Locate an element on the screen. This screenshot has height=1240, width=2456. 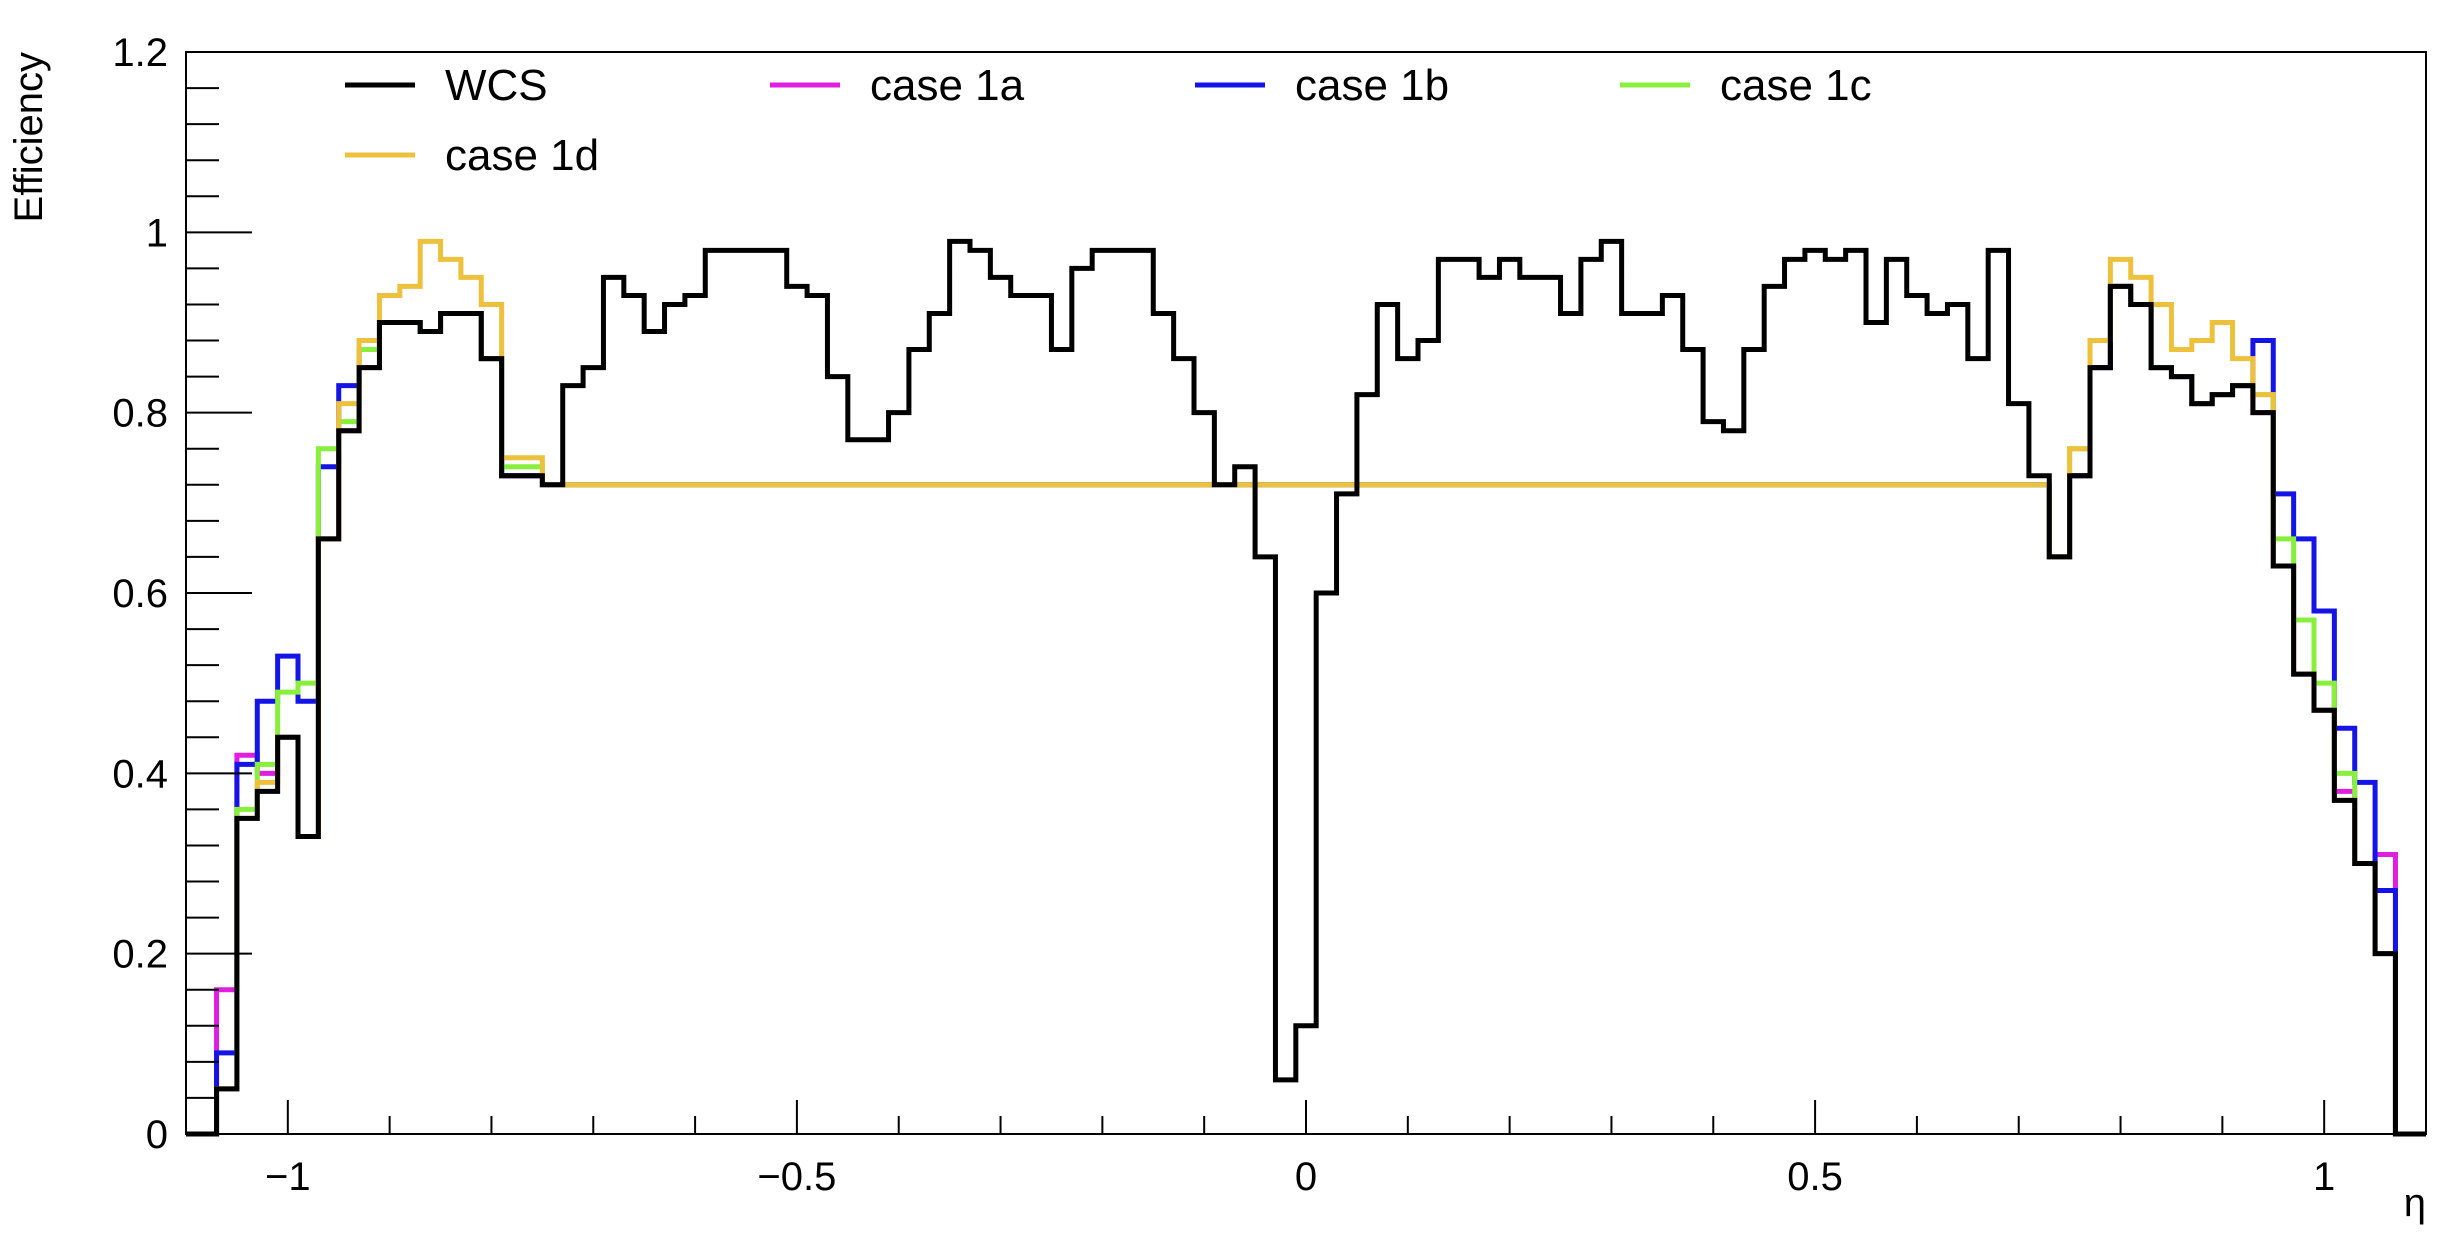
x-tick-label: 0.5 is located at coordinates (1815, 1177).